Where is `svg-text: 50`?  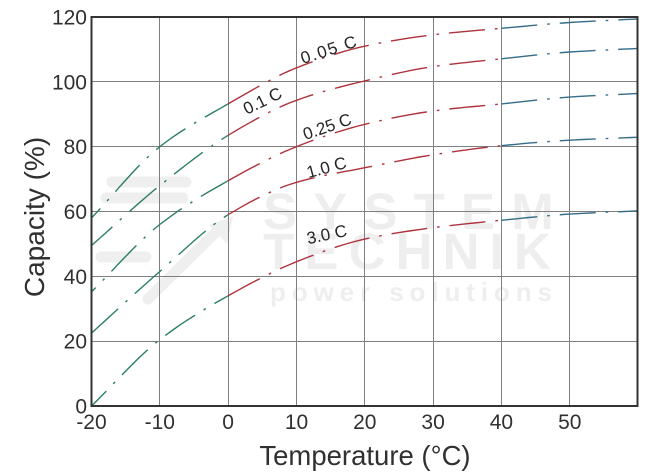 svg-text: 50 is located at coordinates (569, 422).